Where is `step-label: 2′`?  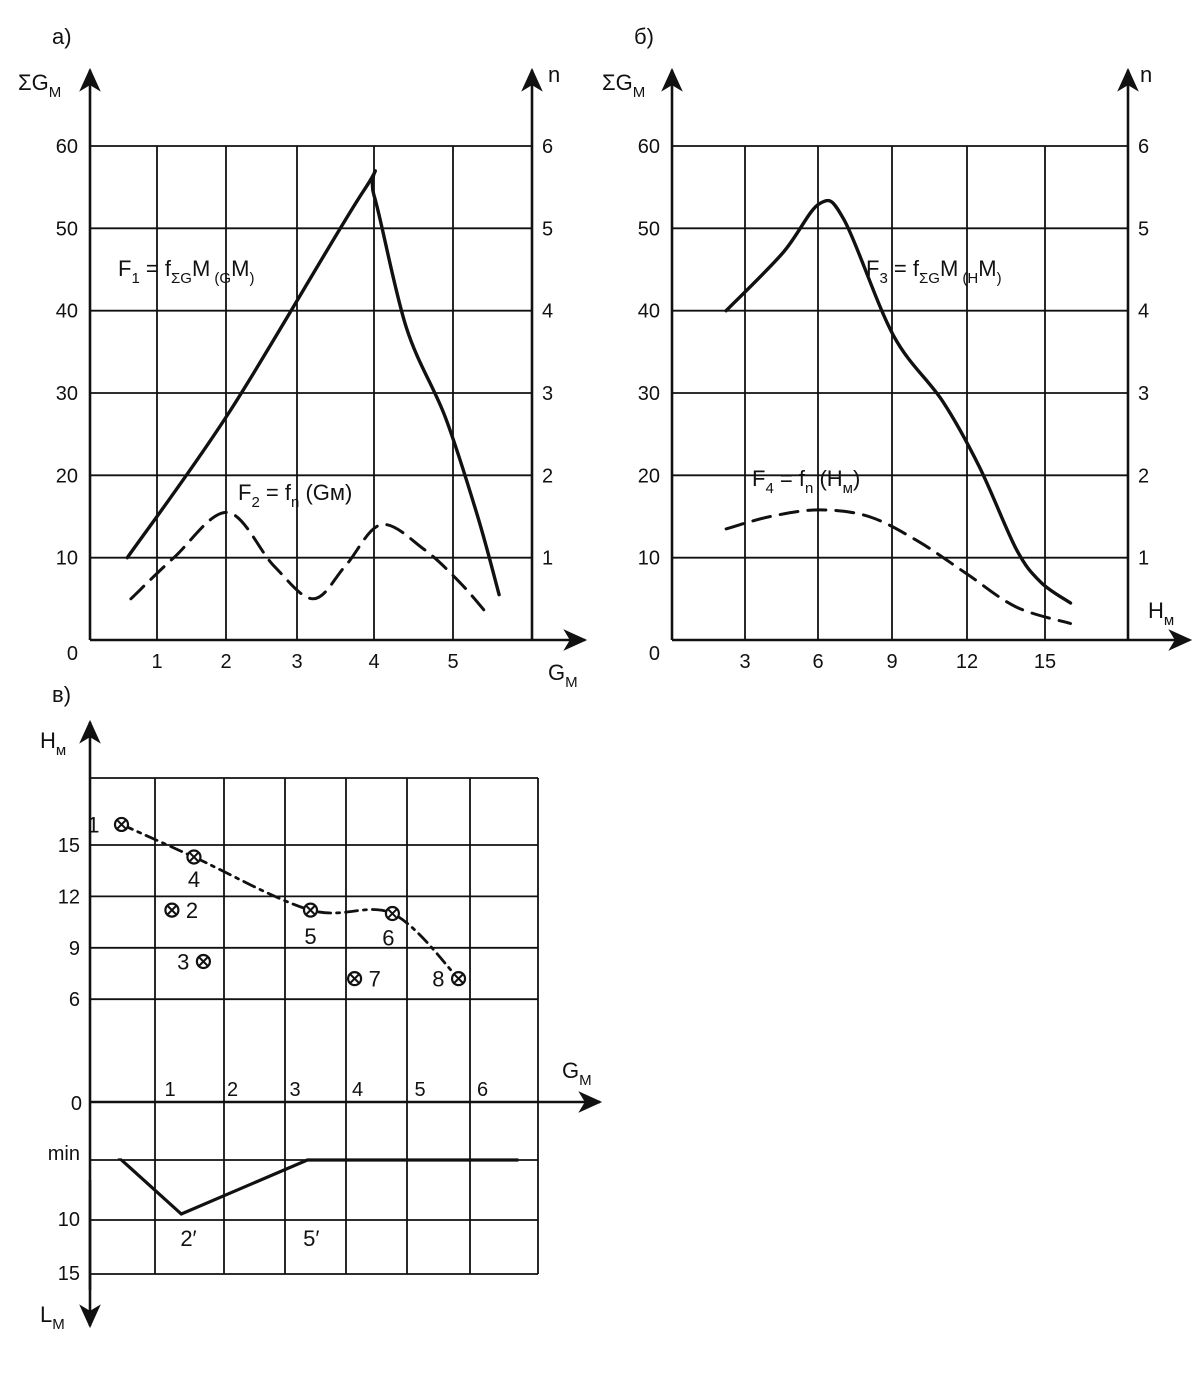
step-label: 2′ is located at coordinates (188, 1238).